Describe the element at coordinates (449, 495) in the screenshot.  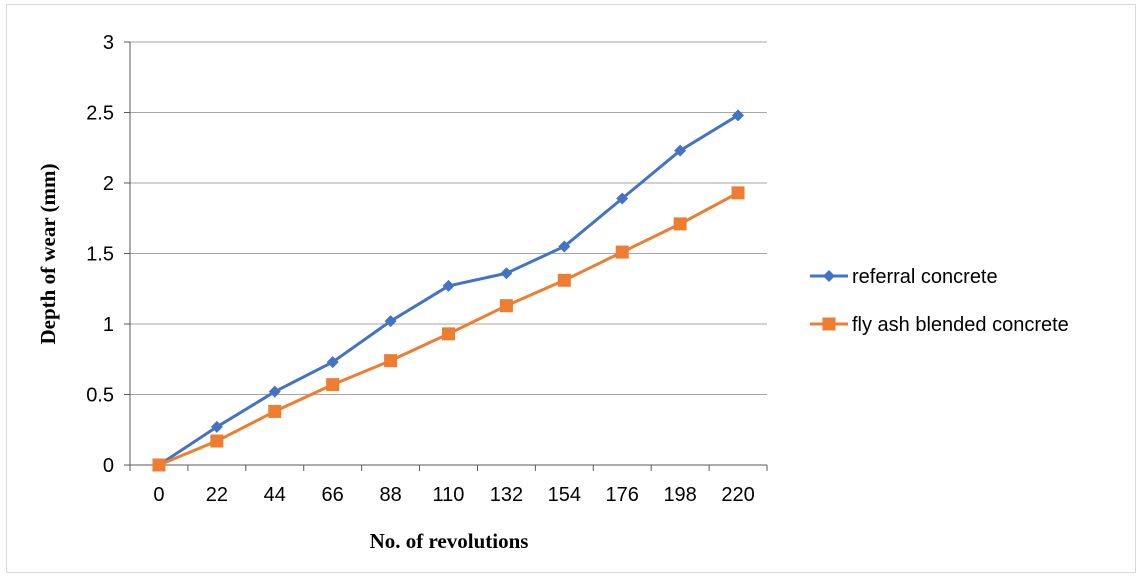
I see `x-tick-label: 110` at that location.